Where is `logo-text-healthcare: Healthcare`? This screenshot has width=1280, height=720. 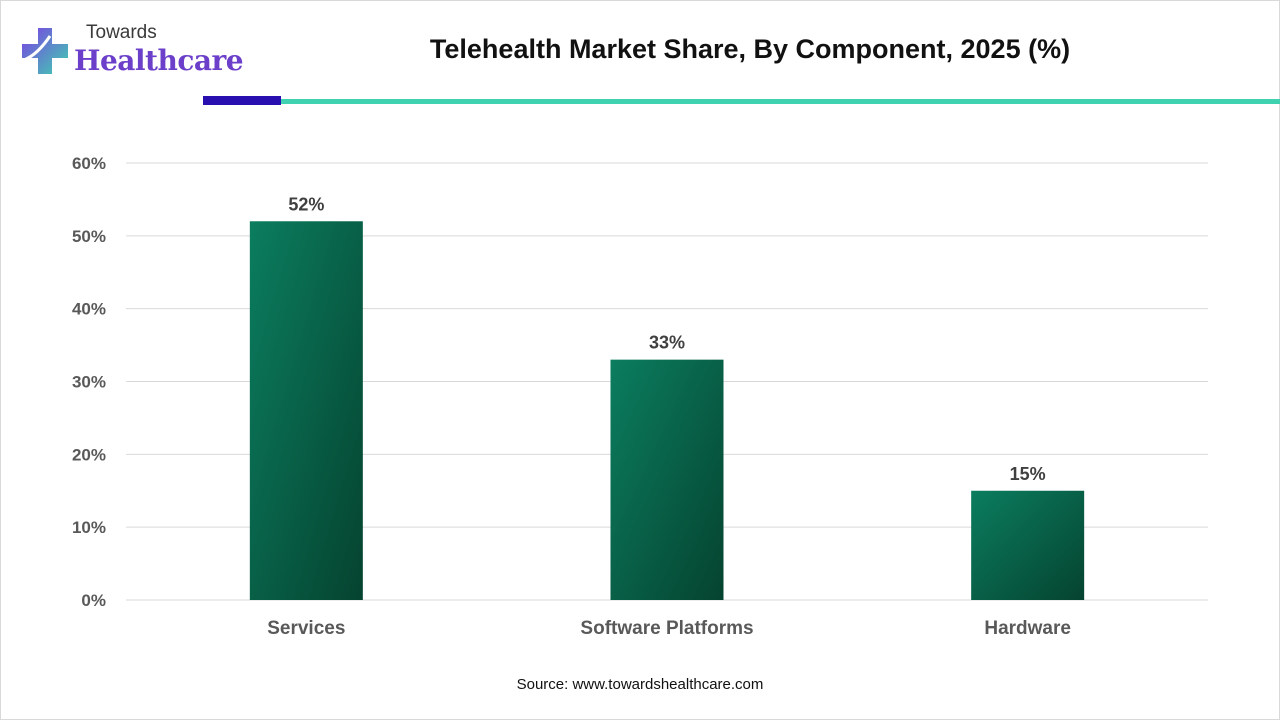 logo-text-healthcare: Healthcare is located at coordinates (159, 60).